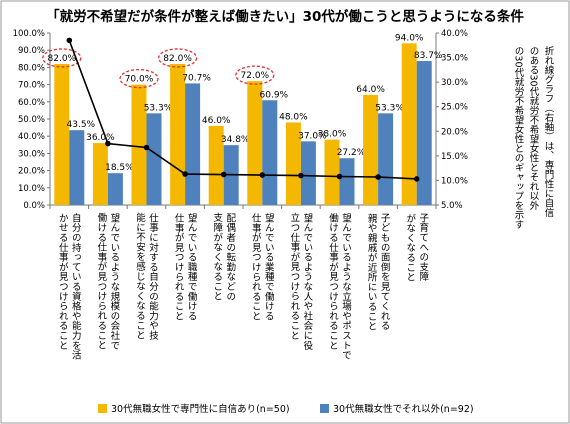  I want to click on data-label-series-2: 43.5%, so click(81, 125).